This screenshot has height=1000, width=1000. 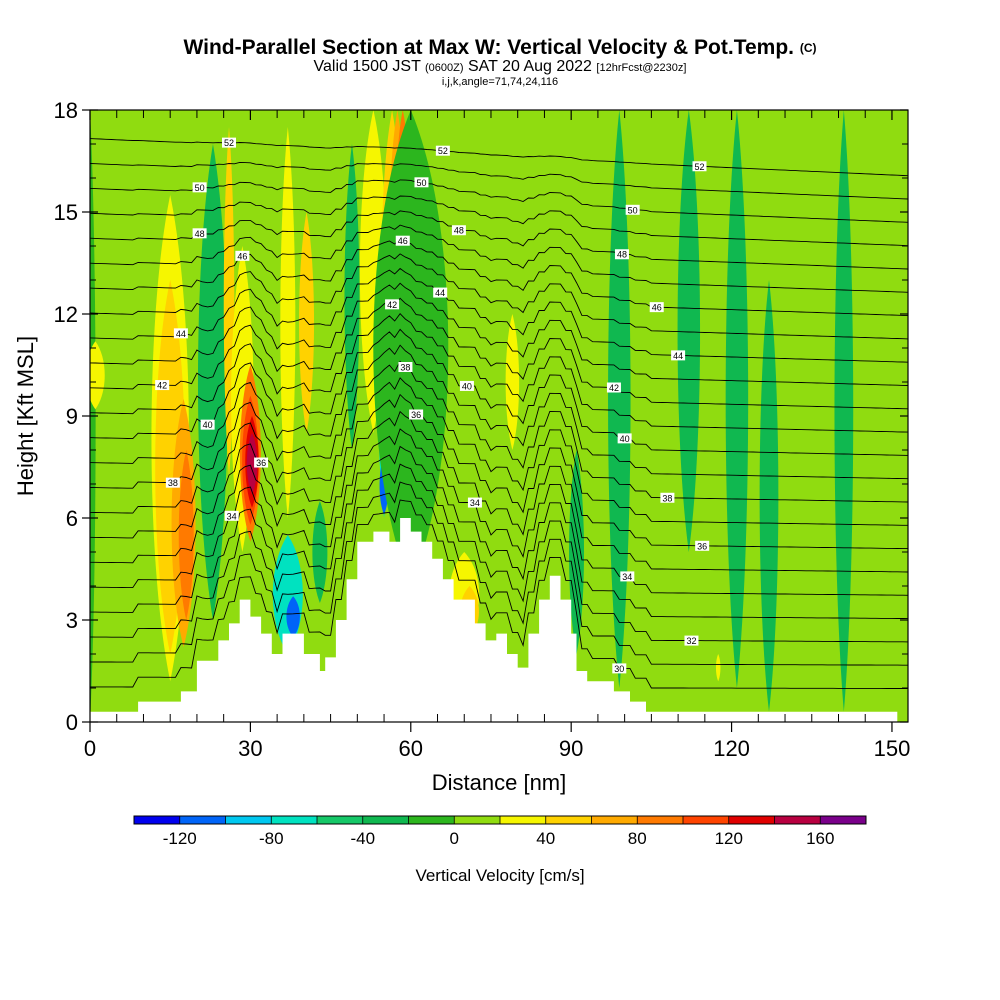 What do you see at coordinates (530, 66) in the screenshot?
I see `valid-date: SAT 20 Aug 2022` at bounding box center [530, 66].